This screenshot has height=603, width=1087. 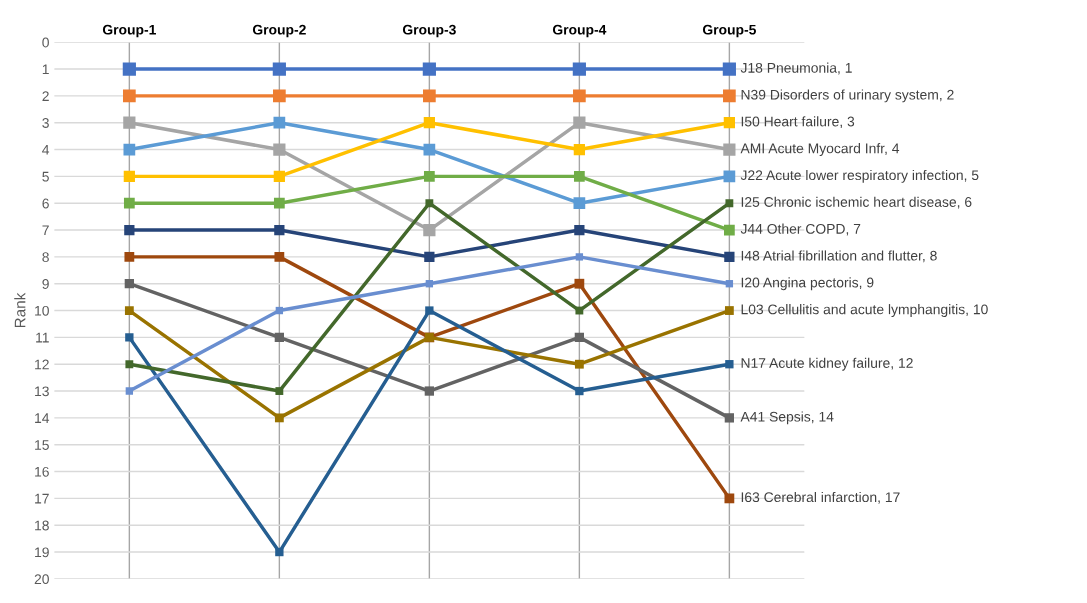 I want to click on y-tick-label: 13, so click(x=42, y=391).